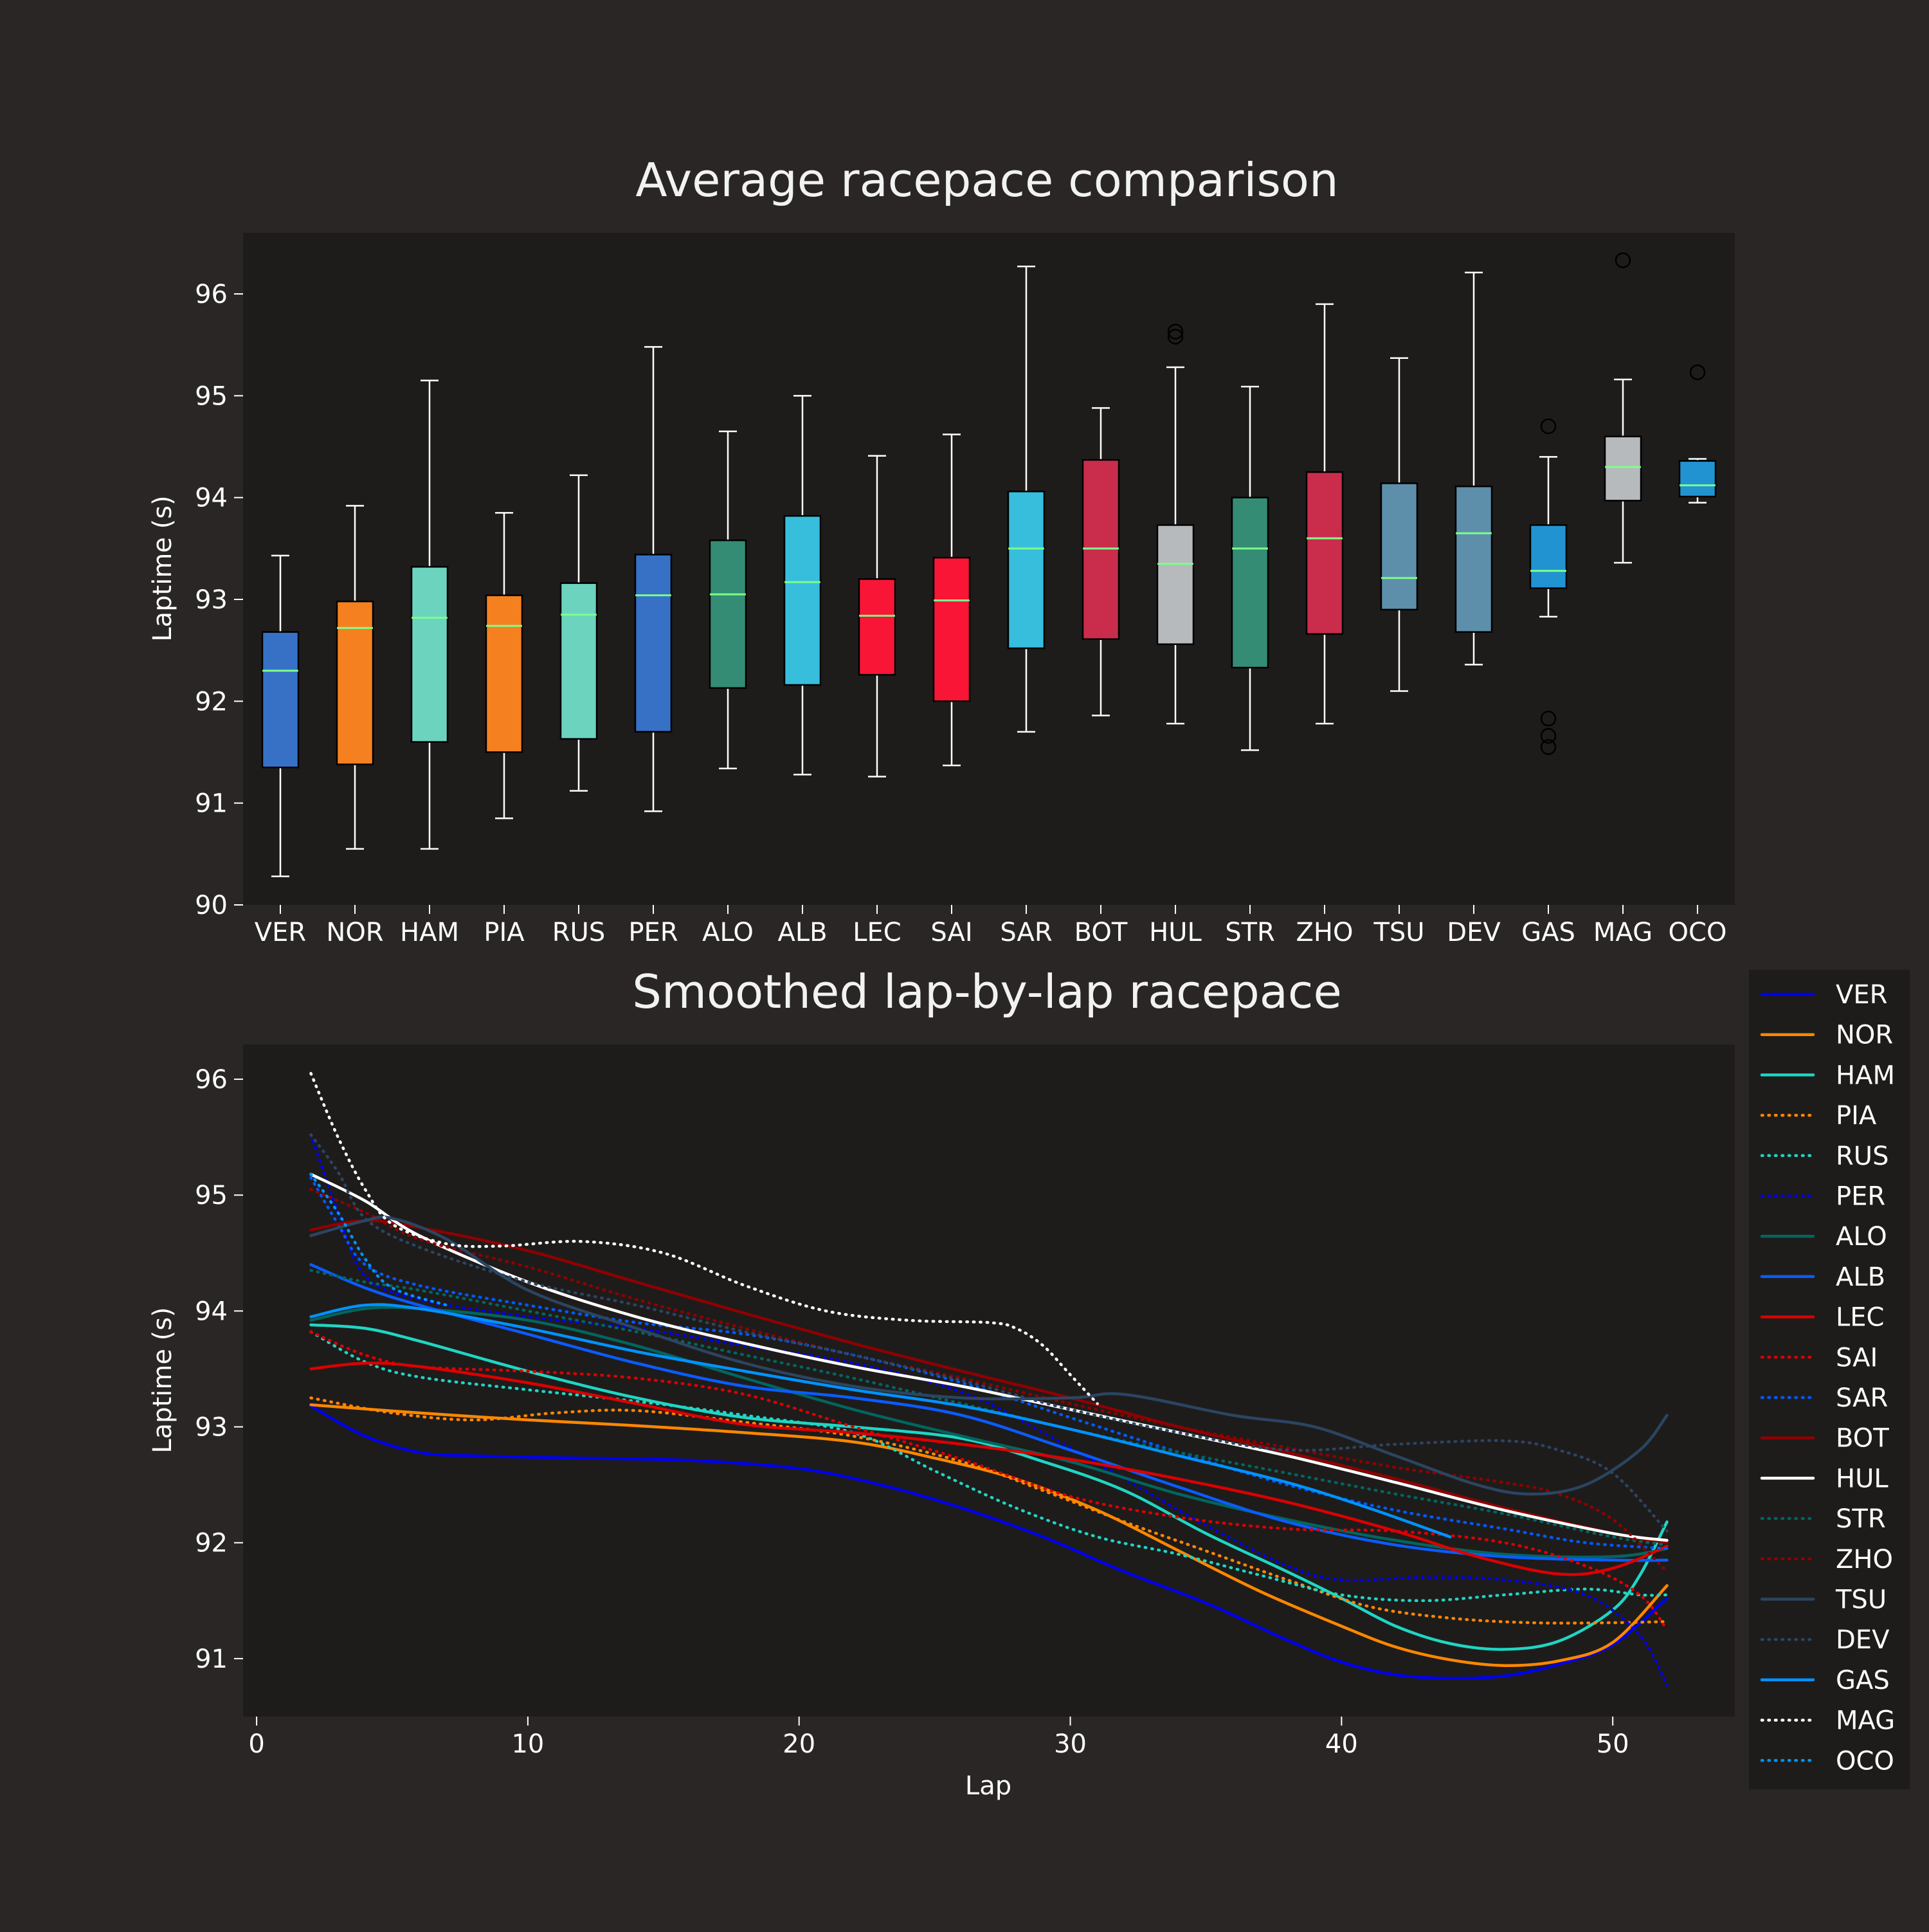 The image size is (1929, 1932). What do you see at coordinates (256, 1744) in the screenshot?
I see `linechart-xtick-label: 0` at bounding box center [256, 1744].